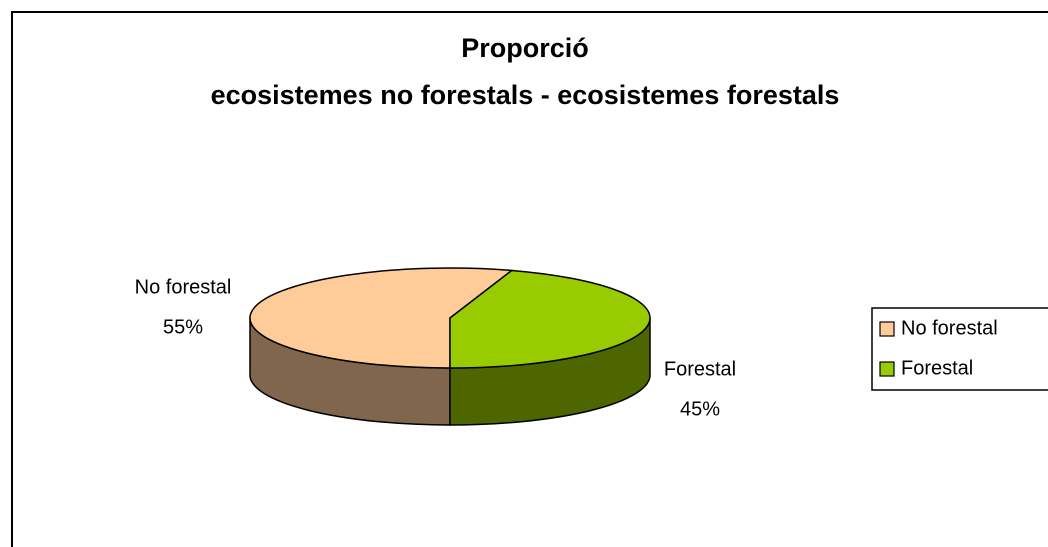  I want to click on chart-title: Proporció, so click(525, 48).